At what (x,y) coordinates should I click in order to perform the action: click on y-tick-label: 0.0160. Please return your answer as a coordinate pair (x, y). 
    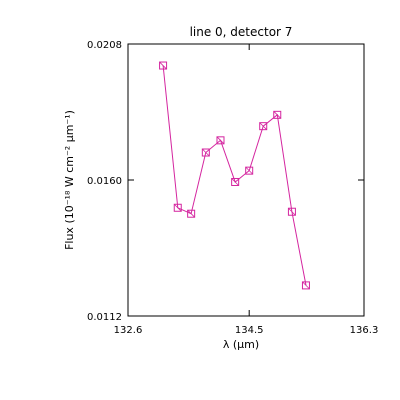
    Looking at the image, I should click on (104, 181).